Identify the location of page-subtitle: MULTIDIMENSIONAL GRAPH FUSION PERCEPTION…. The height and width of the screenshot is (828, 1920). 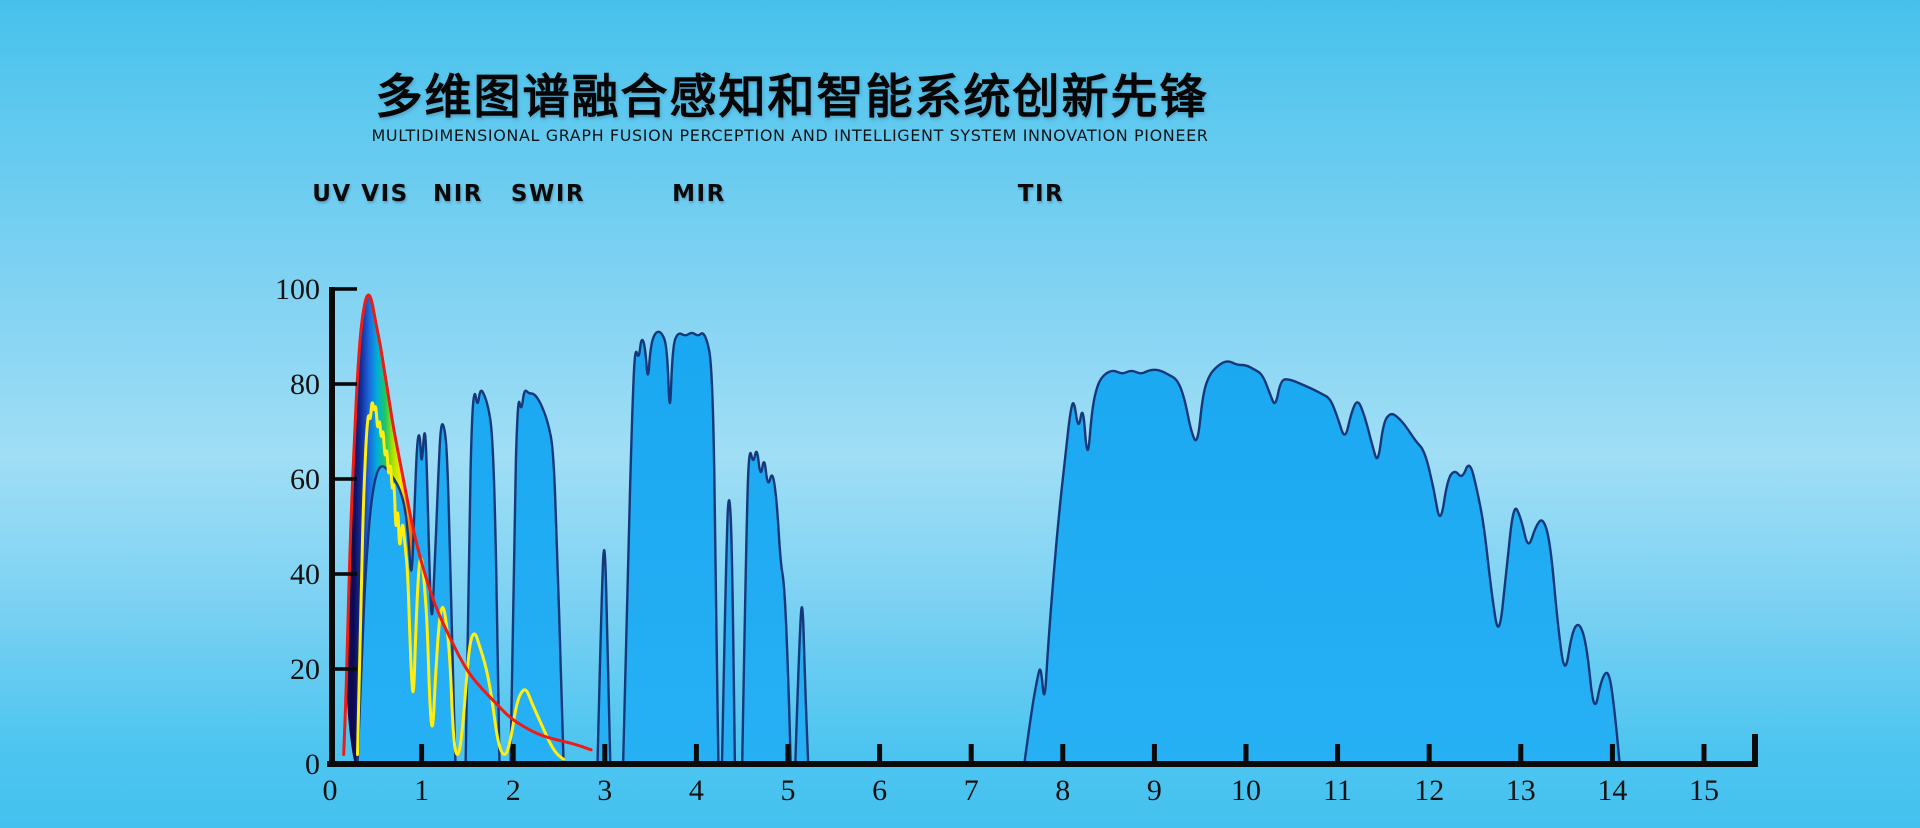
(790, 135).